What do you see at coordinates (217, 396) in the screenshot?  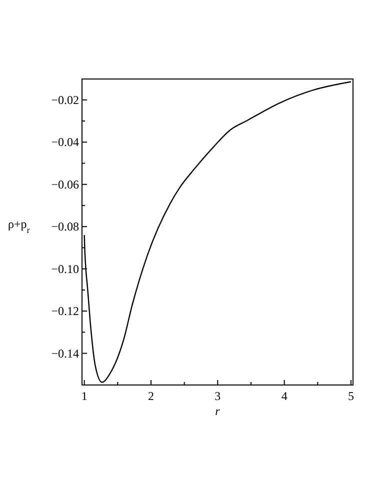 I see `x-tick-label: 3` at bounding box center [217, 396].